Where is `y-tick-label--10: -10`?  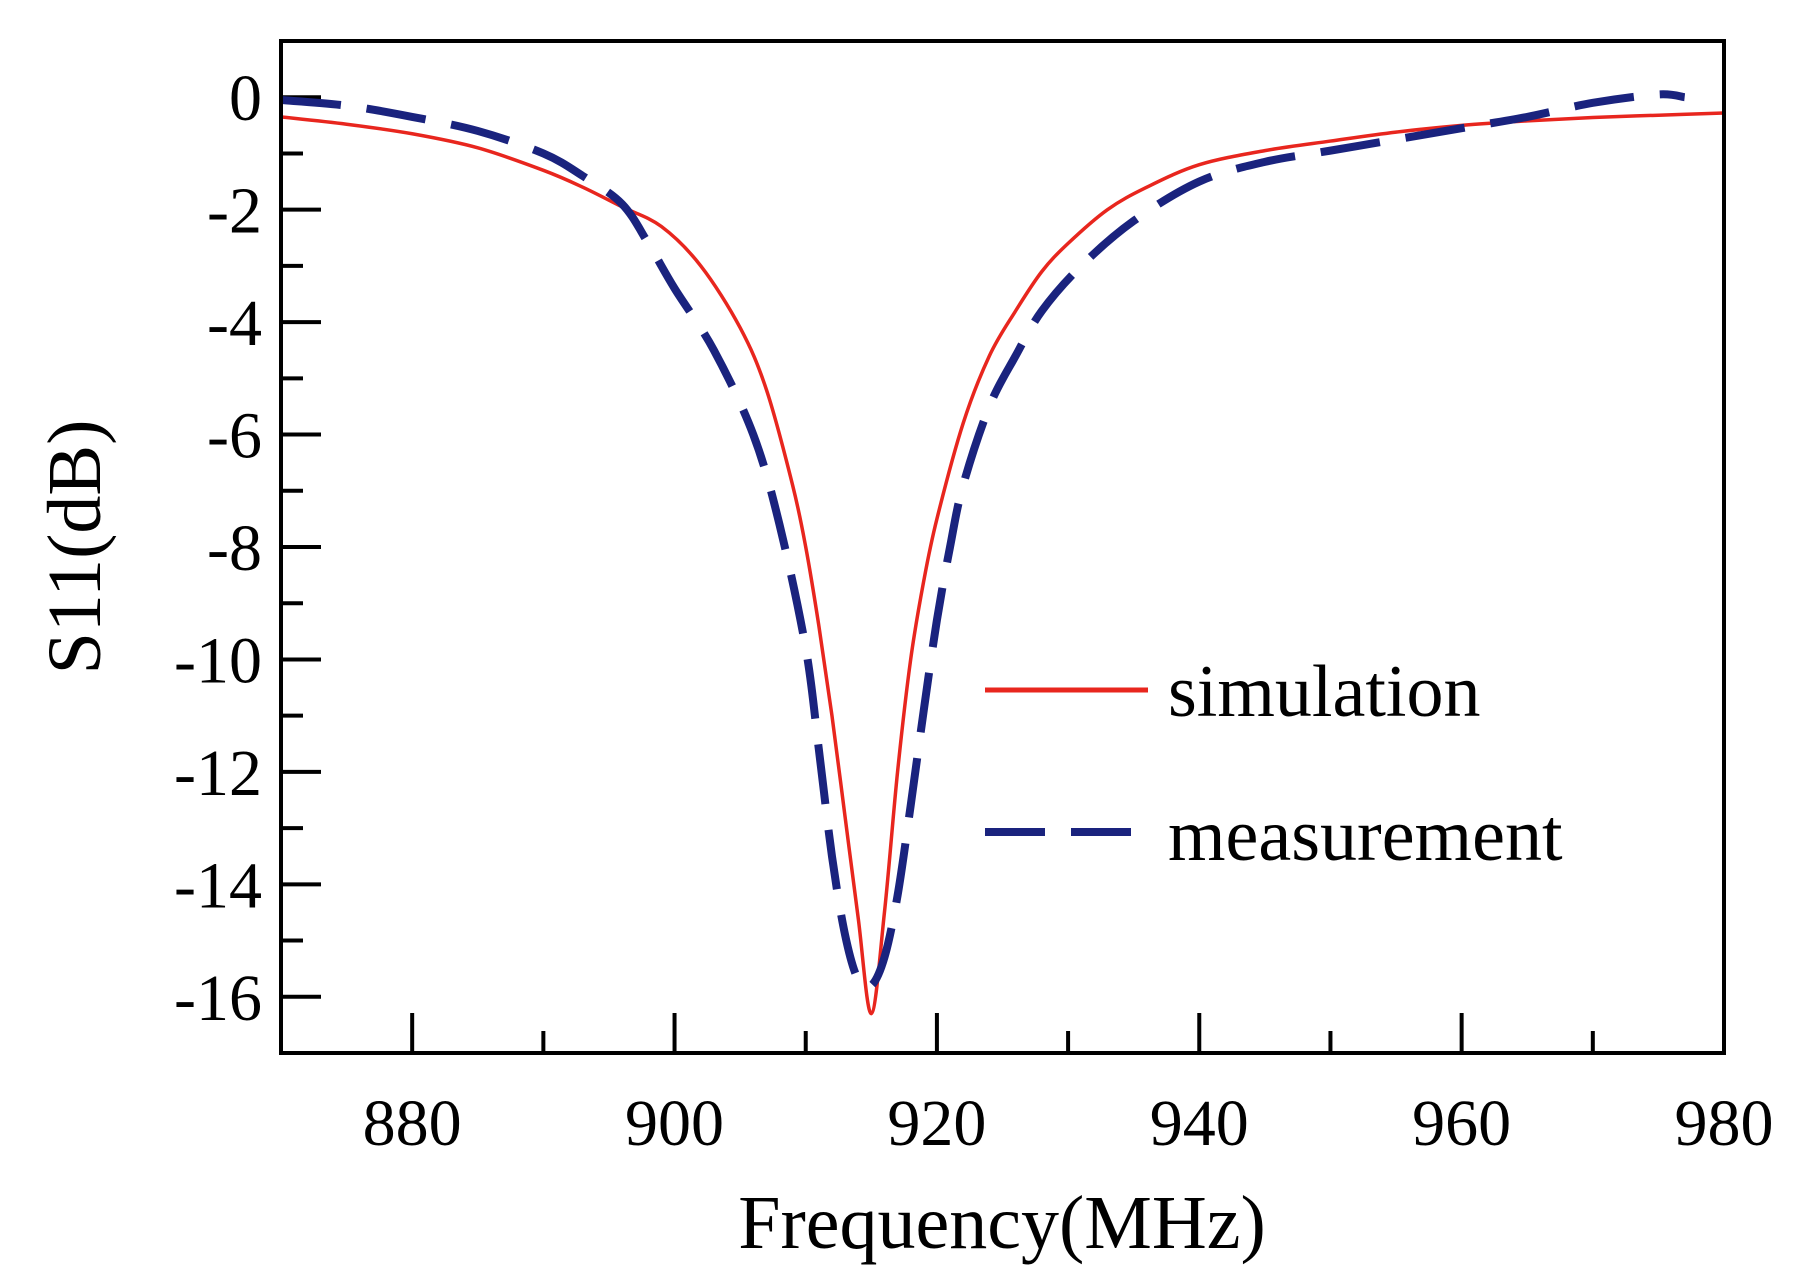
y-tick-label--10: -10 is located at coordinates (218, 660).